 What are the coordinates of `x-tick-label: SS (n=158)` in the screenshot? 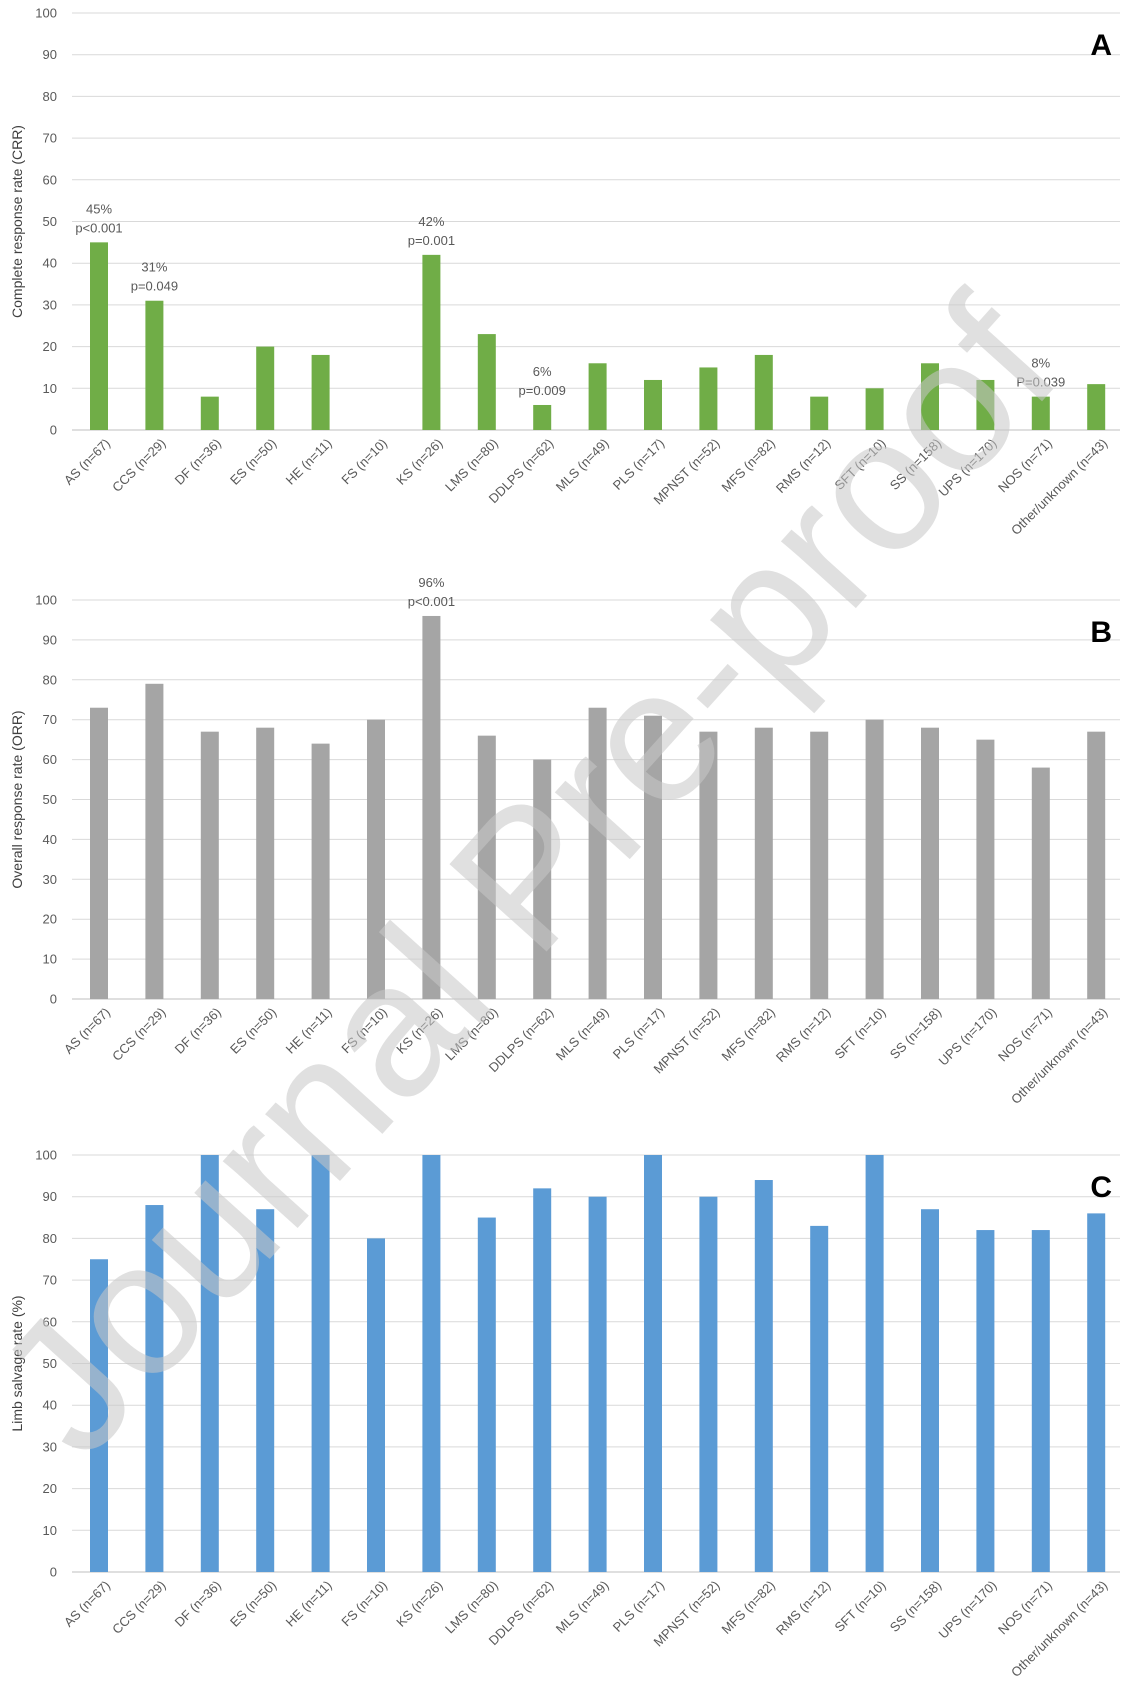 It's located at (915, 1606).